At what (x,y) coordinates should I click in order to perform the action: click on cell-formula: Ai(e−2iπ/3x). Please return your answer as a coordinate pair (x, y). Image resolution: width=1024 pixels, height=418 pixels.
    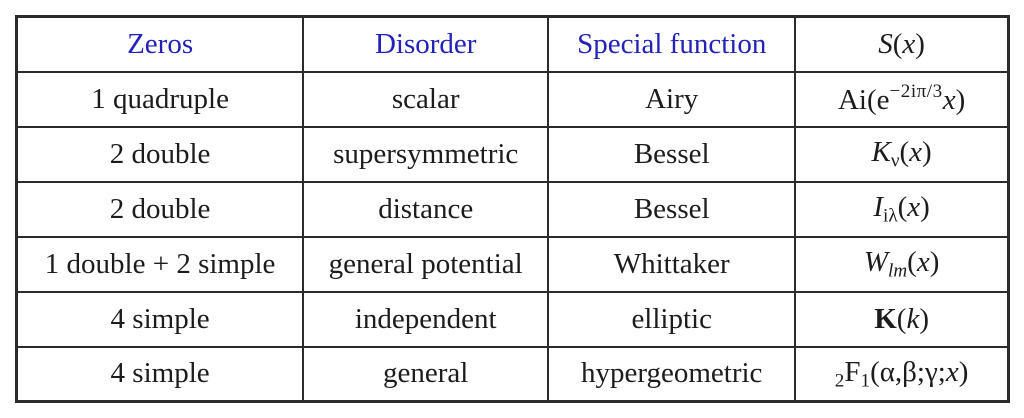
    Looking at the image, I should click on (902, 99).